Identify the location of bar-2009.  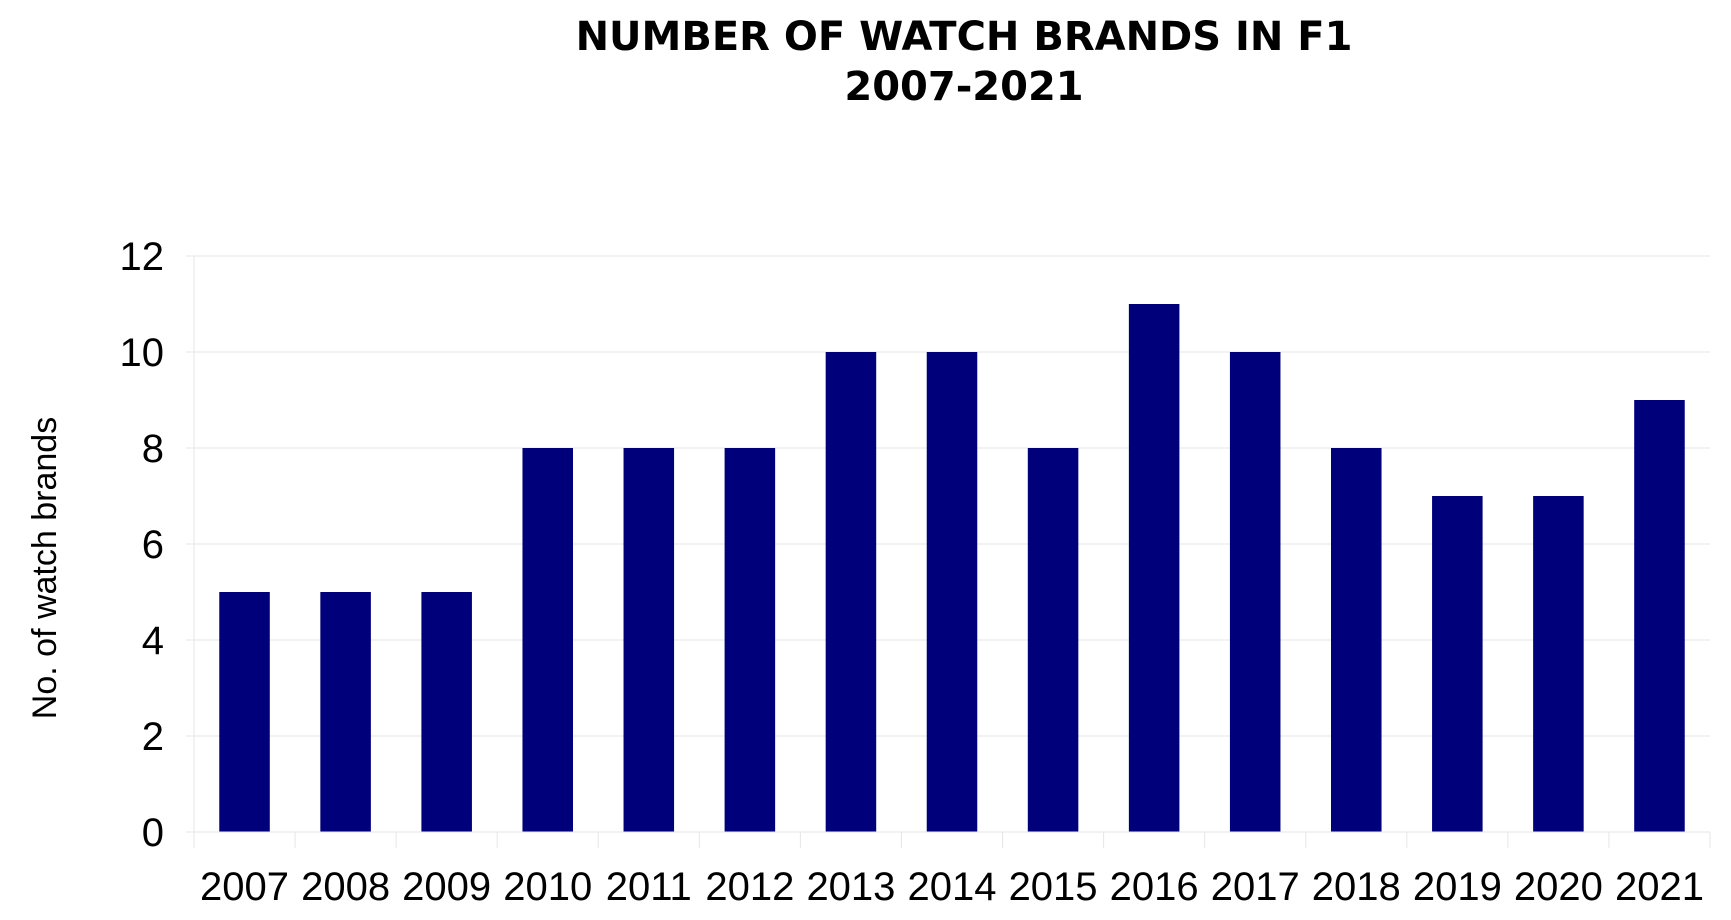
(446, 712).